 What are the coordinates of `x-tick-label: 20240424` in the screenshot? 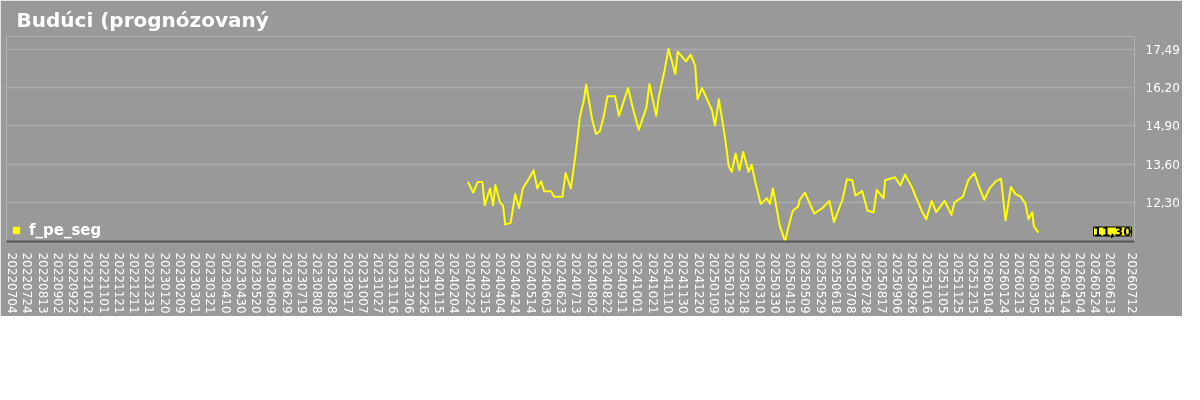 It's located at (515, 283).